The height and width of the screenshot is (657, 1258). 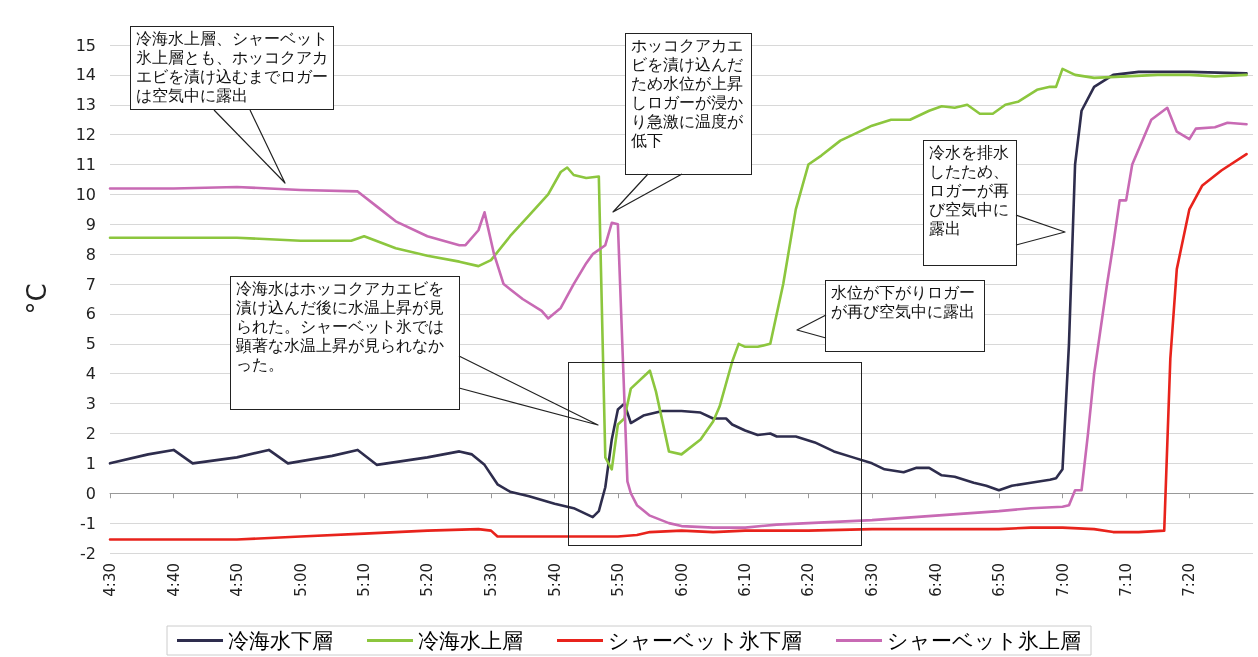 What do you see at coordinates (998, 580) in the screenshot?
I see `x-tick-label: 6:50` at bounding box center [998, 580].